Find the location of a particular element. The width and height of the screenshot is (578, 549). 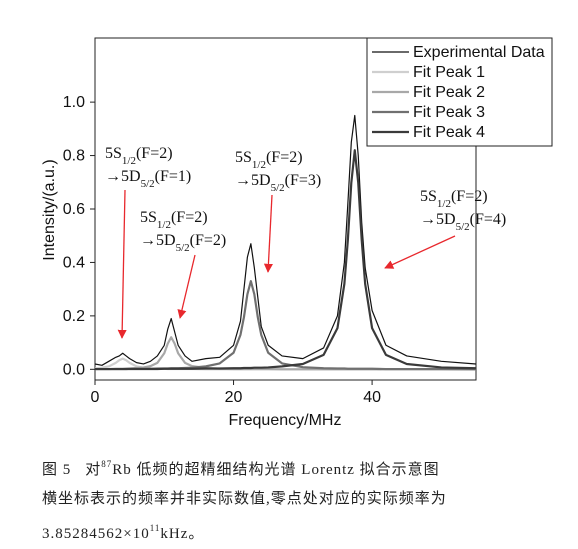

legend-label: Fit Peak 2 is located at coordinates (449, 92).